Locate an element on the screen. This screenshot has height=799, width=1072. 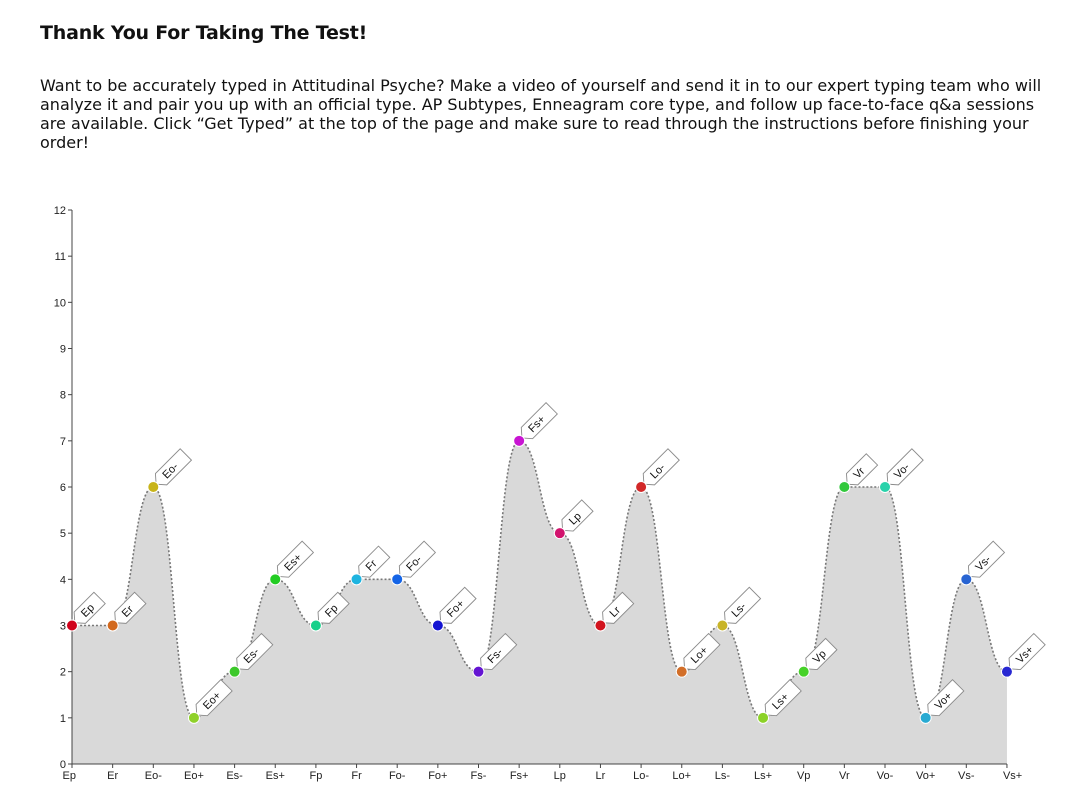
point-tag: Er is located at coordinates (130, 607).